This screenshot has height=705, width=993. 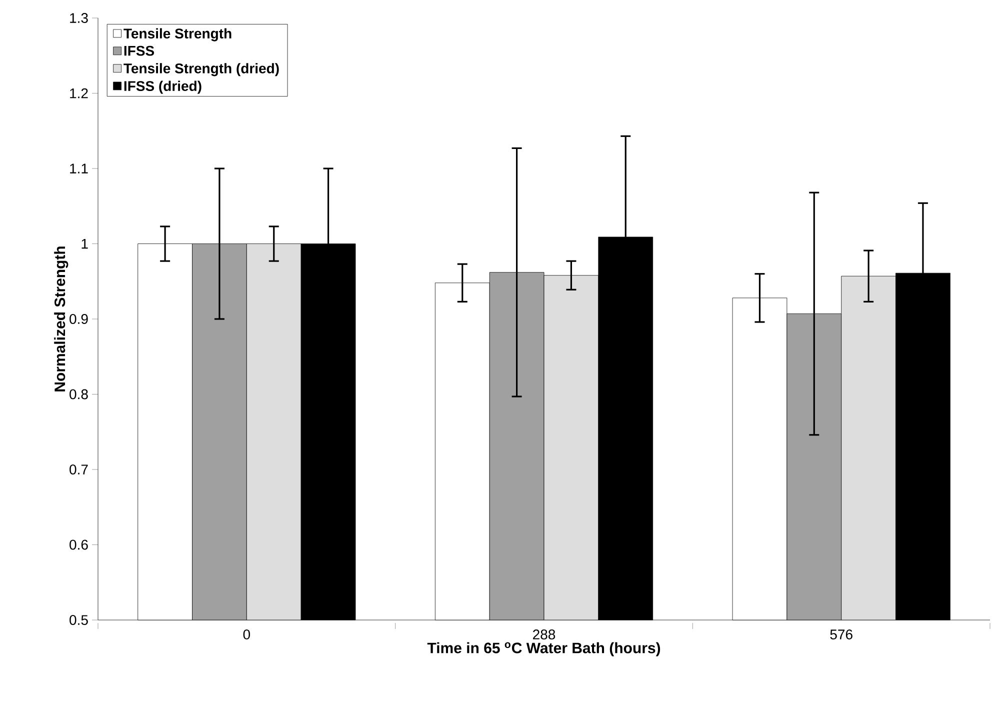 What do you see at coordinates (79, 394) in the screenshot?
I see `y-tick-label: 0.8` at bounding box center [79, 394].